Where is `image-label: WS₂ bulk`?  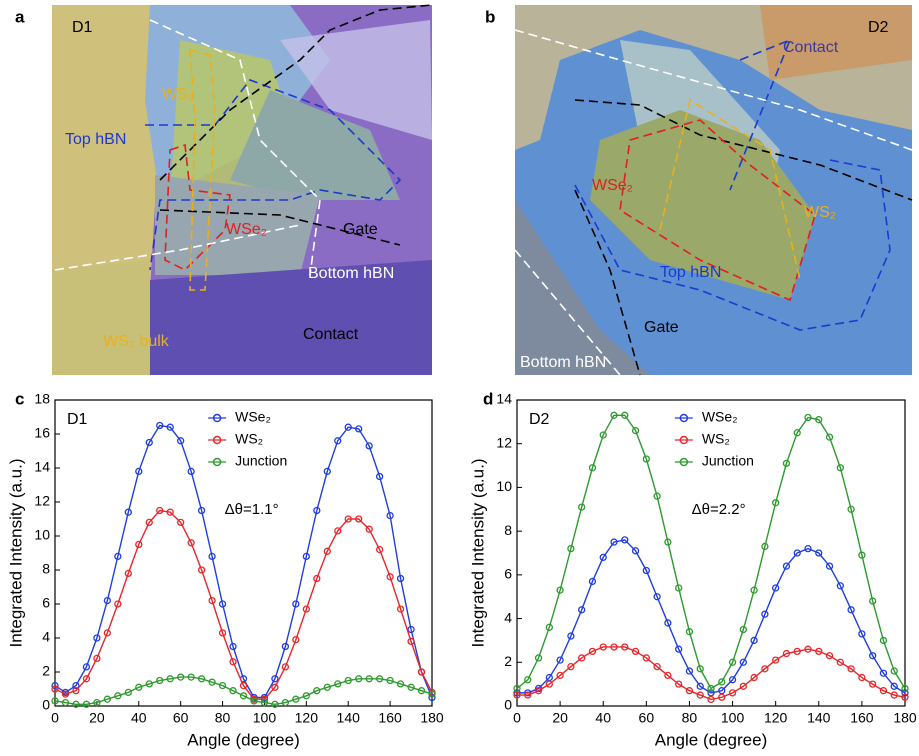 image-label: WS₂ bulk is located at coordinates (136, 341).